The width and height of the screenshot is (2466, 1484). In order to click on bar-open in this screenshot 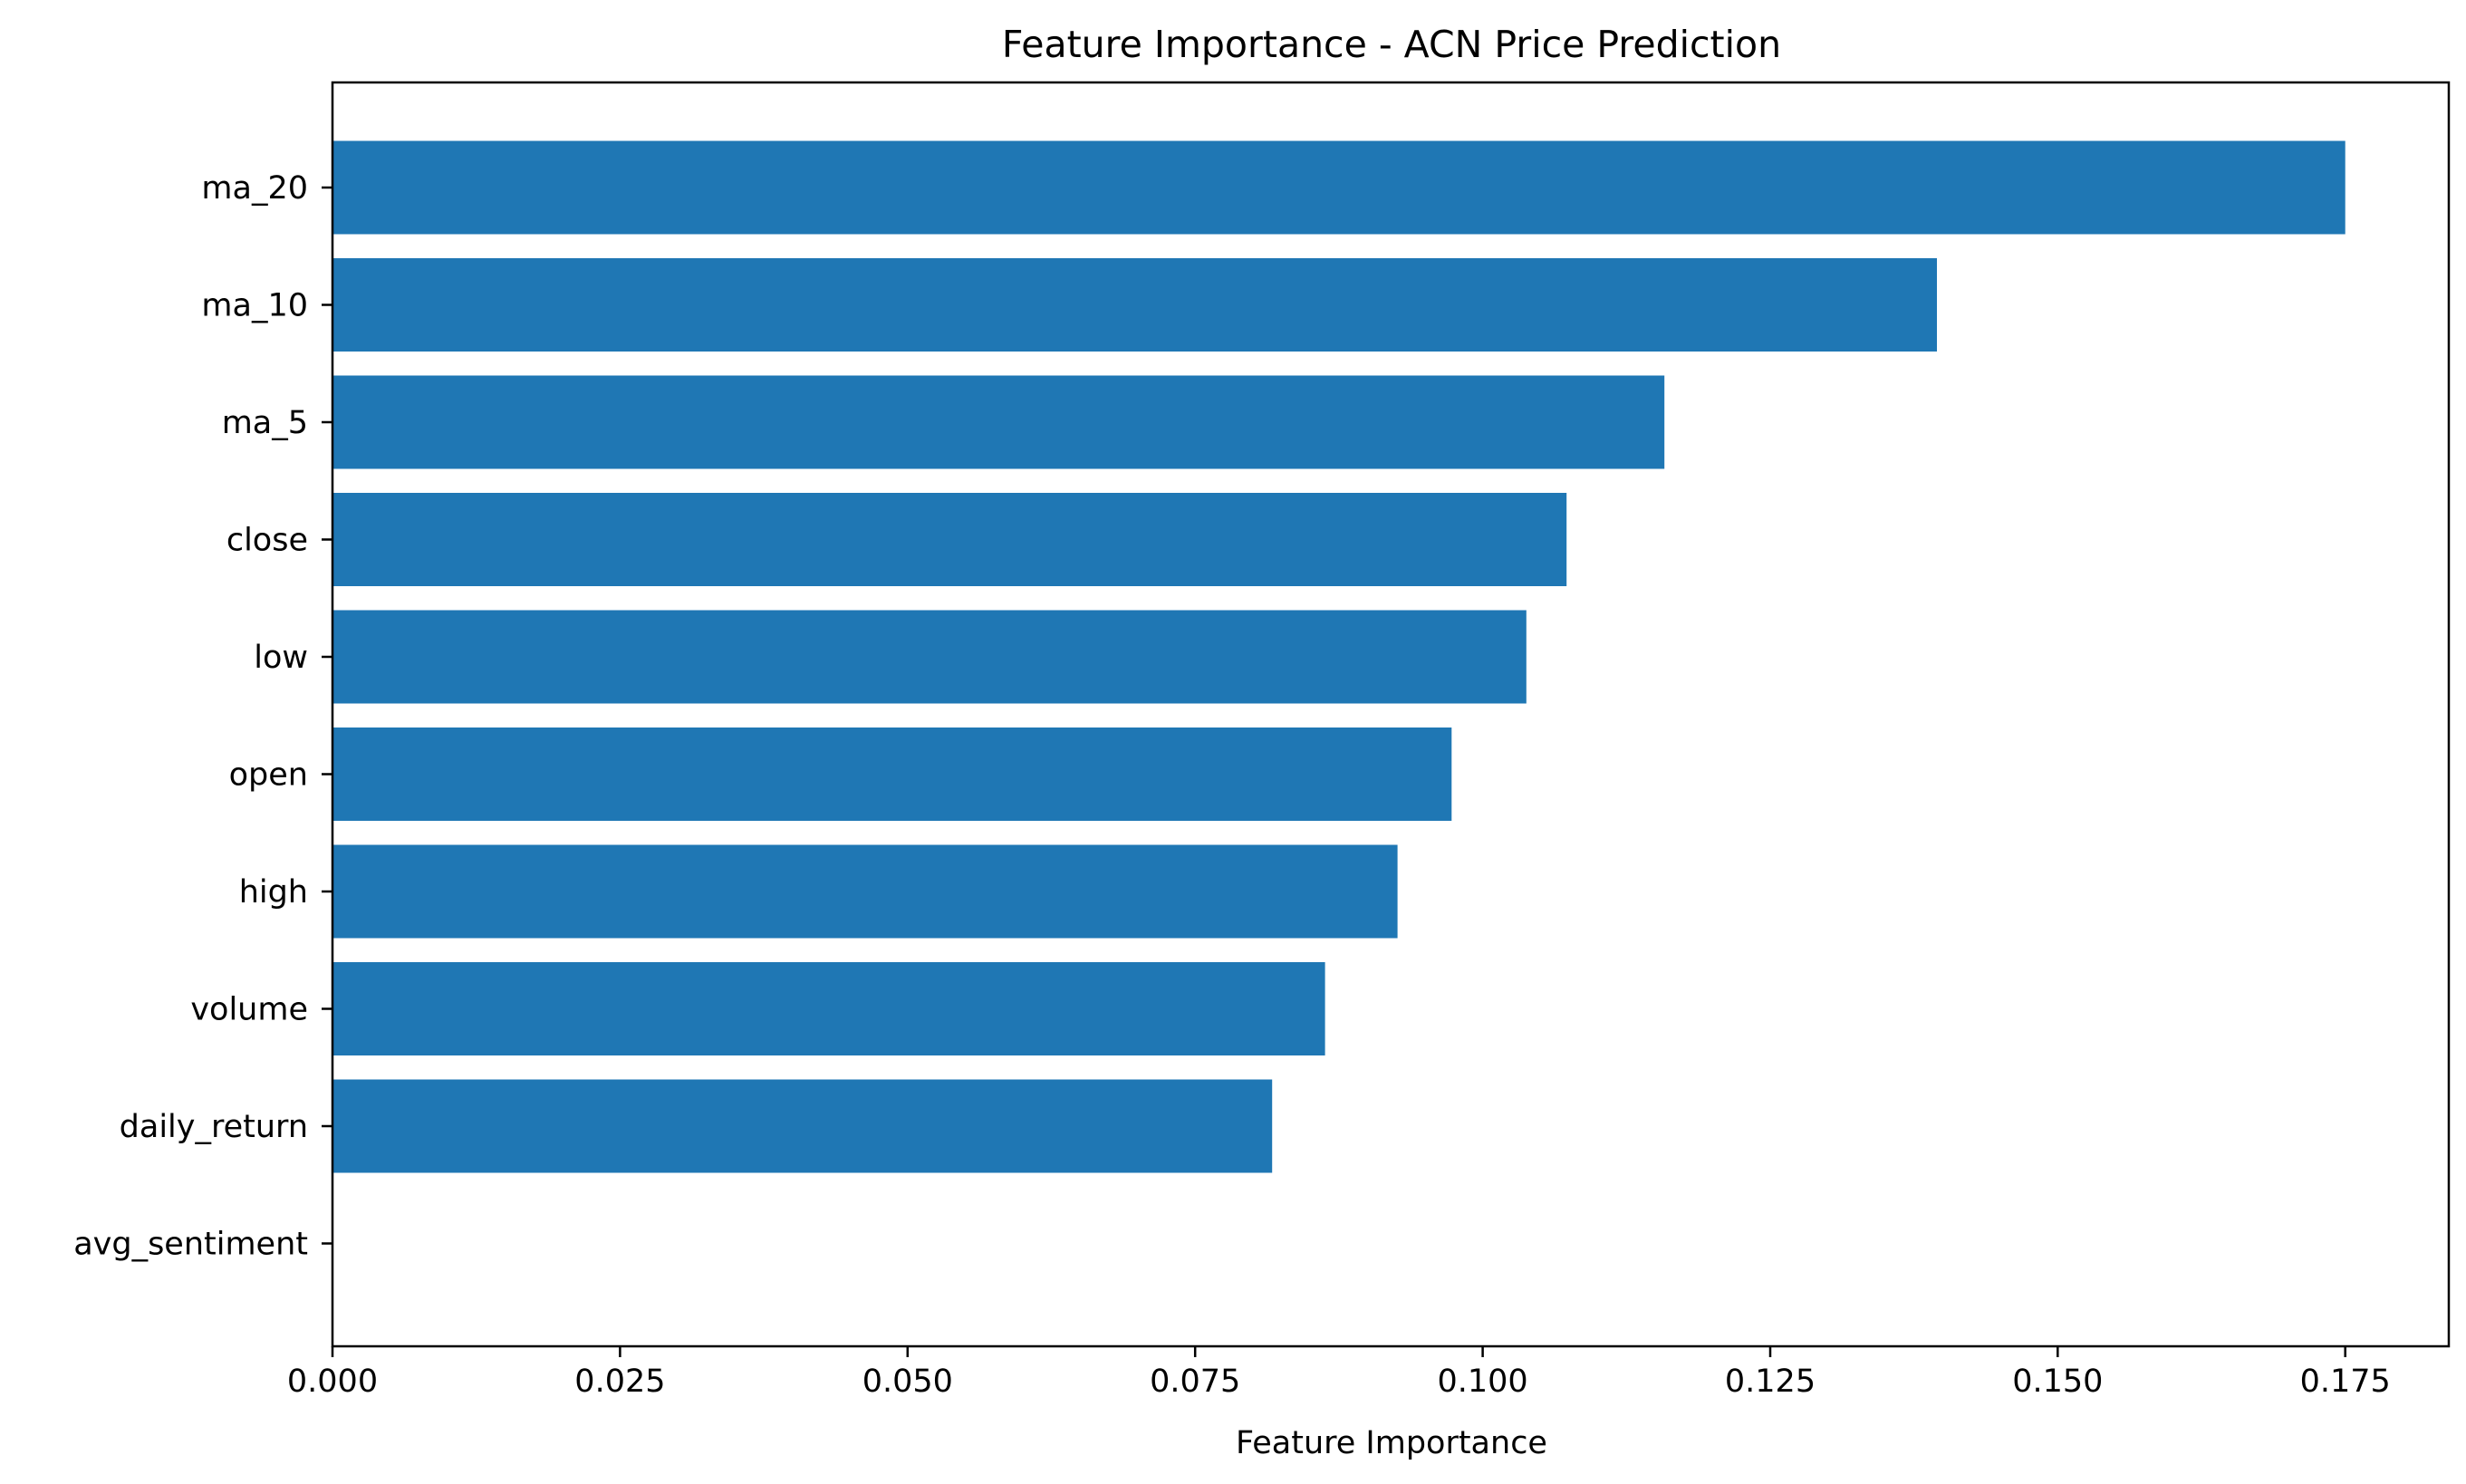, I will do `click(892, 775)`.